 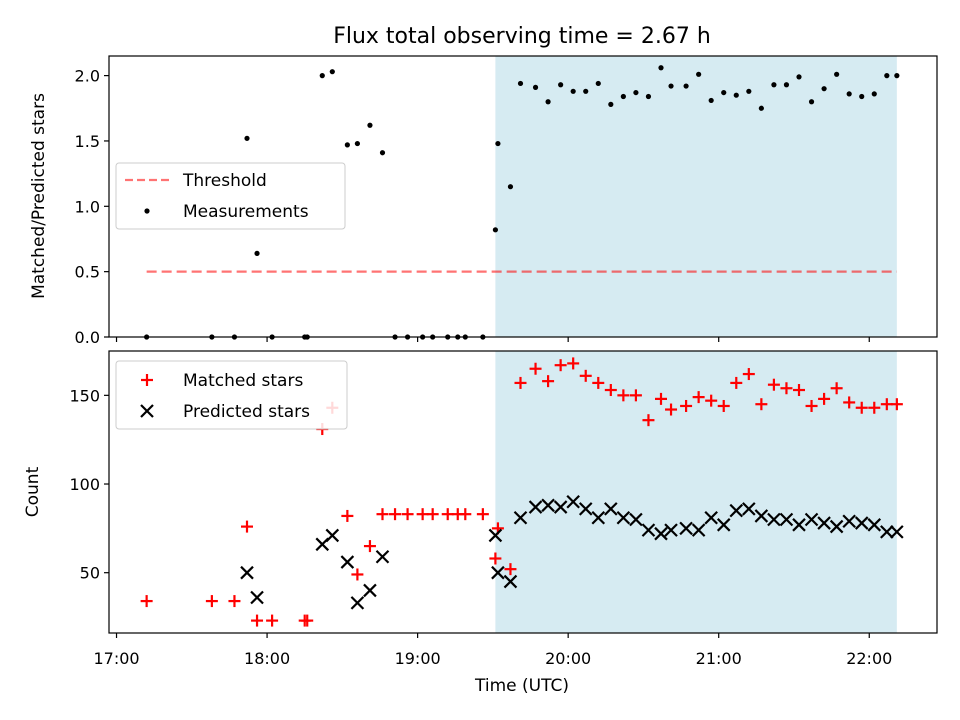 What do you see at coordinates (147, 411) in the screenshot?
I see `predicted-legend-swatch` at bounding box center [147, 411].